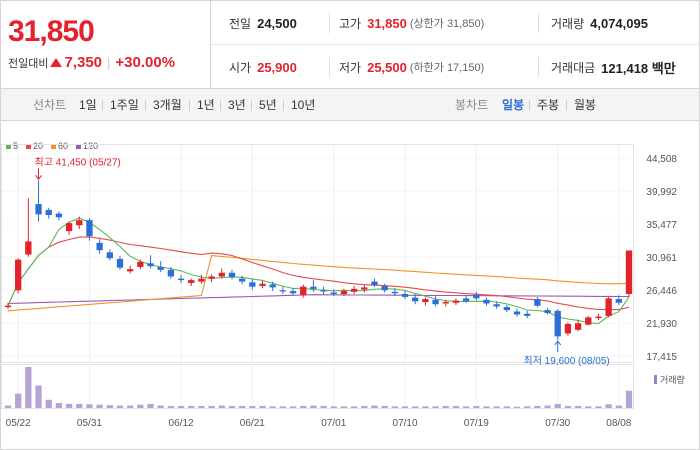 This screenshot has height=450, width=700. I want to click on y-tick-label: 21,930, so click(661, 324).